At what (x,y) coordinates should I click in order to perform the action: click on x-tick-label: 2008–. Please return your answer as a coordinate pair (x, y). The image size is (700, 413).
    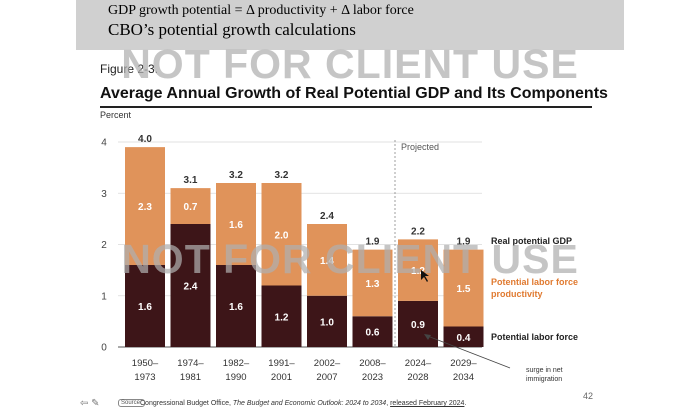
    Looking at the image, I should click on (372, 363).